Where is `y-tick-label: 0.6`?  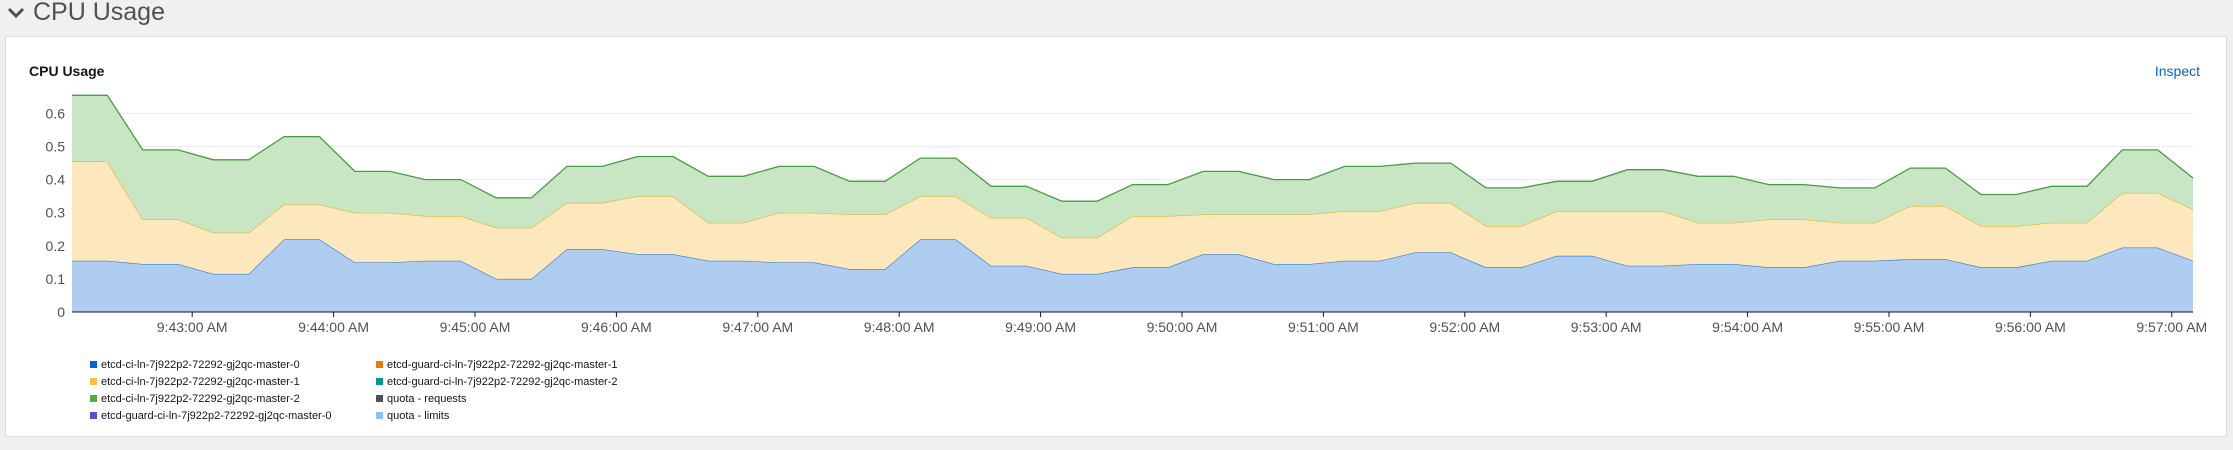
y-tick-label: 0.6 is located at coordinates (56, 113).